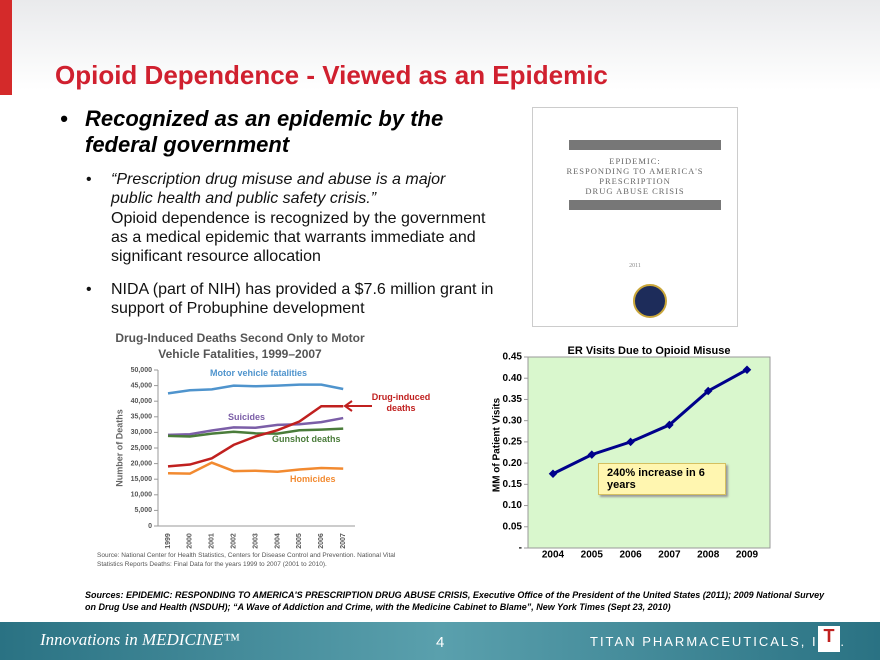 The image size is (880, 660). Describe the element at coordinates (513, 399) in the screenshot. I see `y-tick-label: 0.35` at that location.